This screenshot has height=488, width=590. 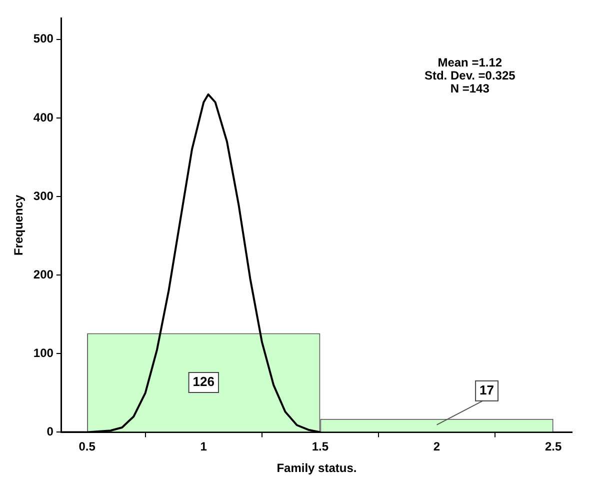 What do you see at coordinates (316, 468) in the screenshot?
I see `x-axis-title: Family status.` at bounding box center [316, 468].